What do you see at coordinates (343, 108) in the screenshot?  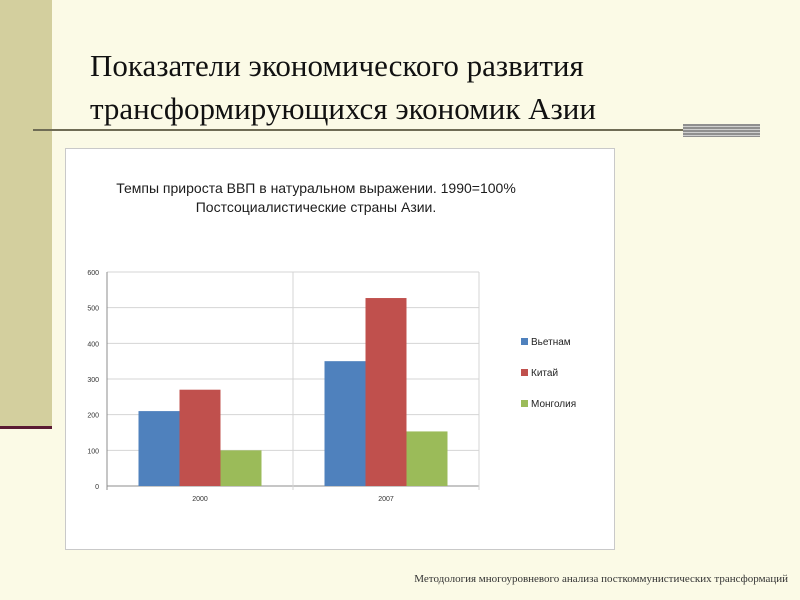 I see `slide-title-line-2: трансформирующихся экономик Азии` at bounding box center [343, 108].